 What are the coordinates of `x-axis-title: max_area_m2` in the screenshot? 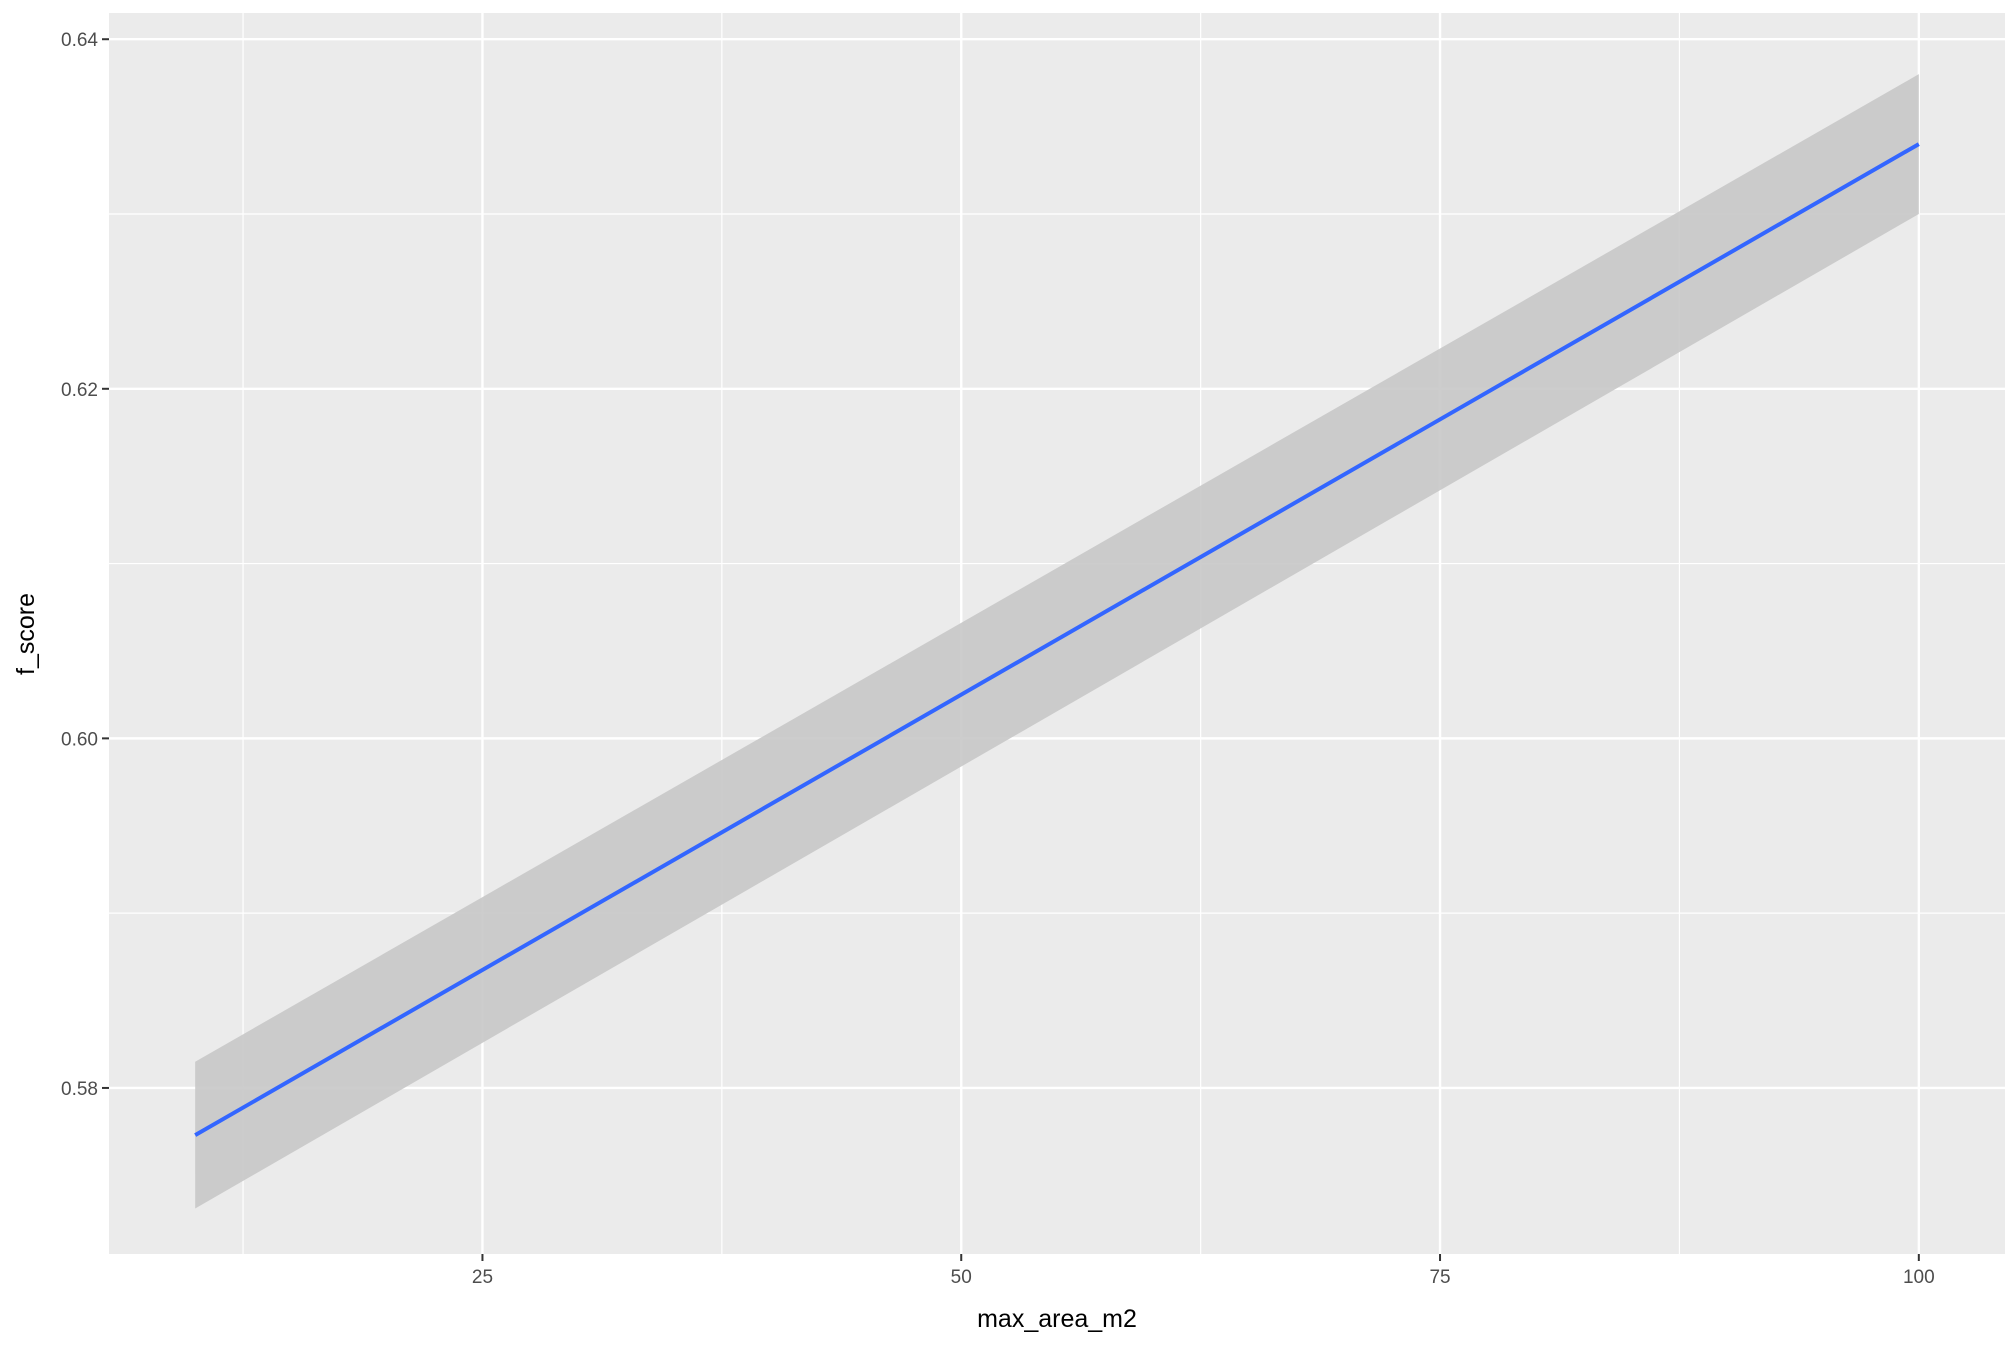 It's located at (1057, 1319).